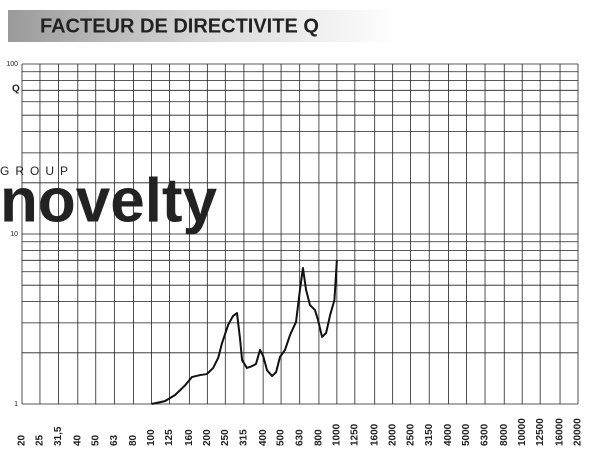 The height and width of the screenshot is (450, 591). I want to click on x-tick-label: 40, so click(77, 440).